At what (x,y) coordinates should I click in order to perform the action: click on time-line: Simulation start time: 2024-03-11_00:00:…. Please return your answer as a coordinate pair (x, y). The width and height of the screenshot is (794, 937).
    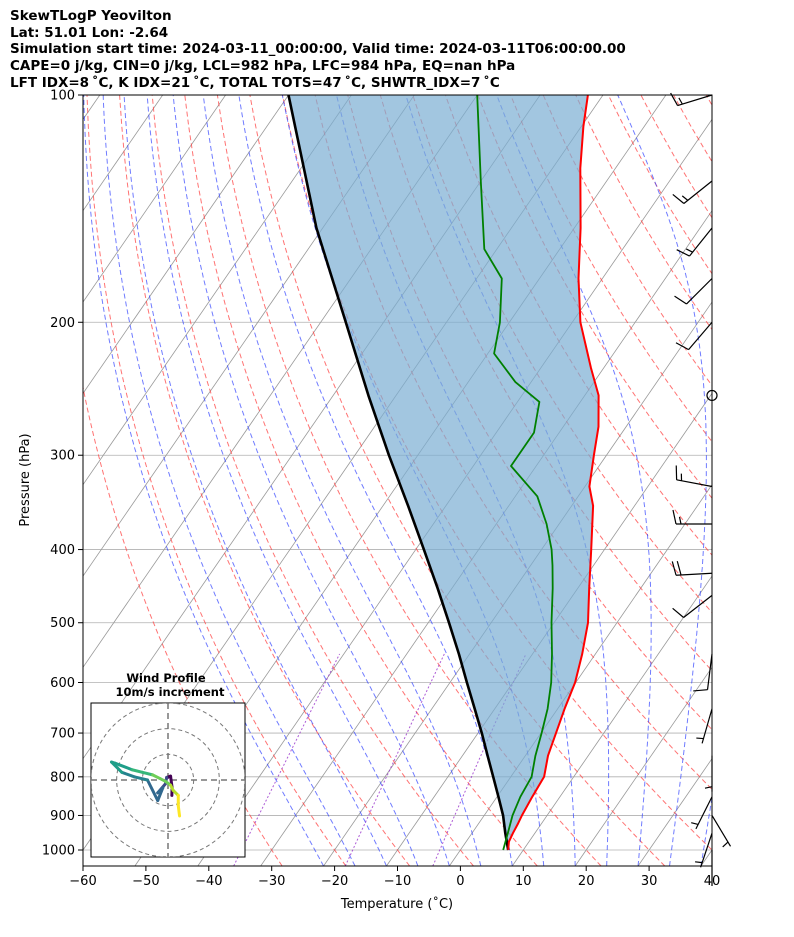
    Looking at the image, I should click on (318, 49).